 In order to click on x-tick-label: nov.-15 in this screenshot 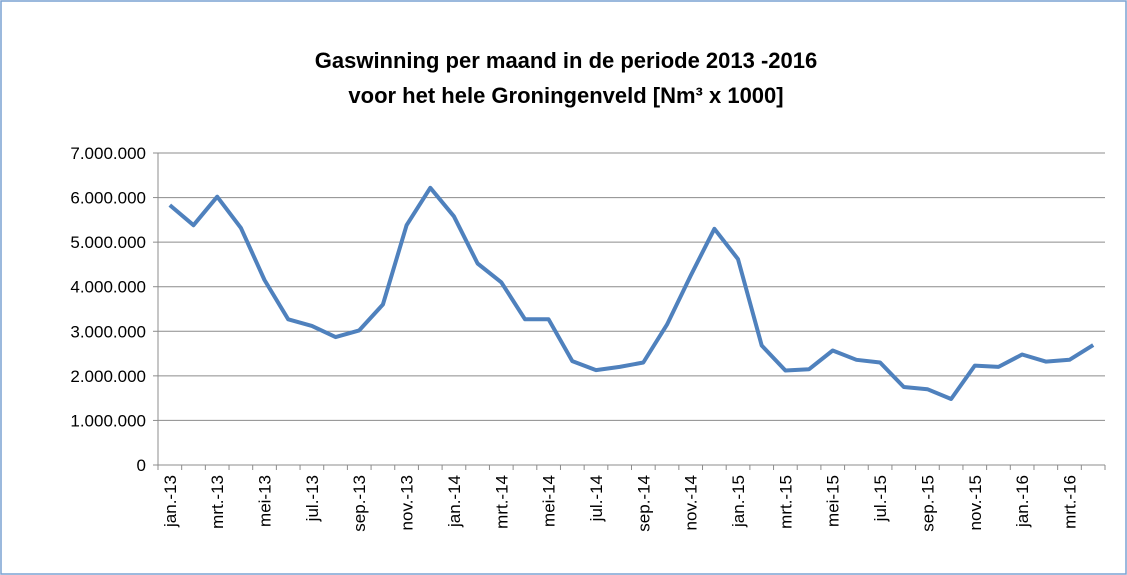, I will do `click(975, 502)`.